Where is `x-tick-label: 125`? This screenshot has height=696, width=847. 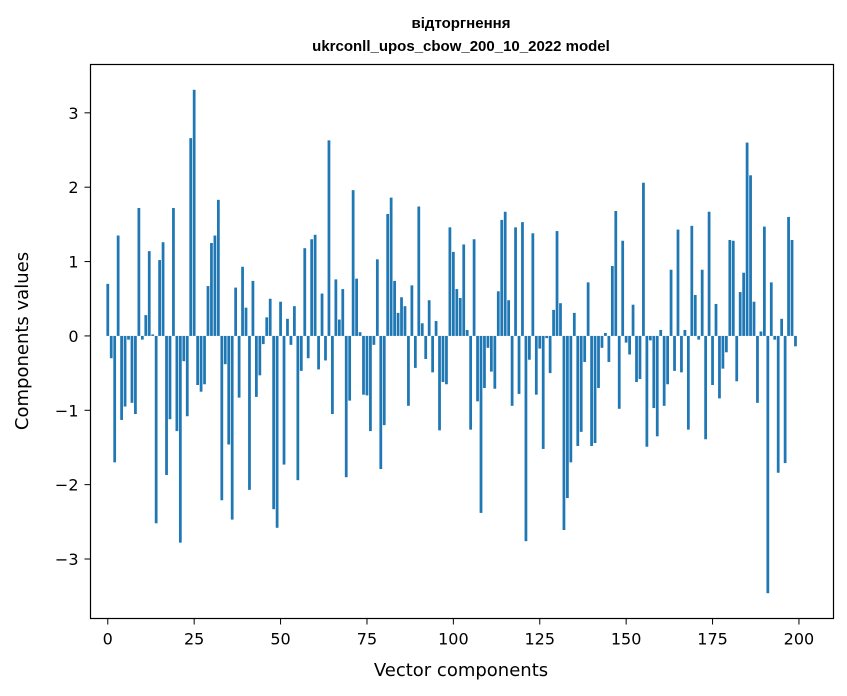 x-tick-label: 125 is located at coordinates (539, 639).